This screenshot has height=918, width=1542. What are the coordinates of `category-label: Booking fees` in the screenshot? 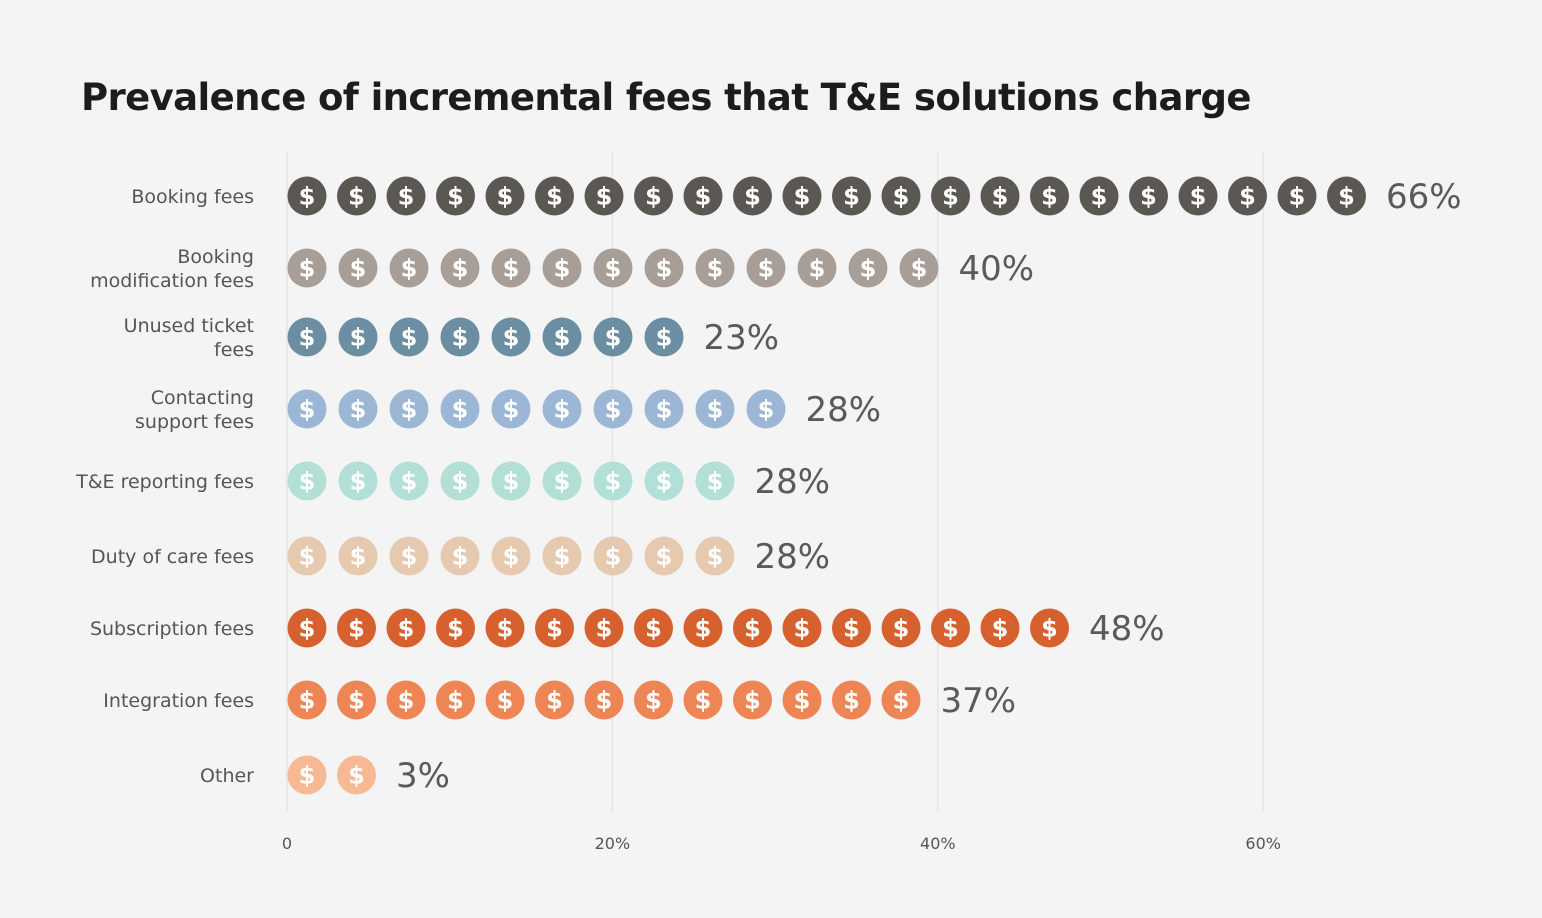 It's located at (192, 197).